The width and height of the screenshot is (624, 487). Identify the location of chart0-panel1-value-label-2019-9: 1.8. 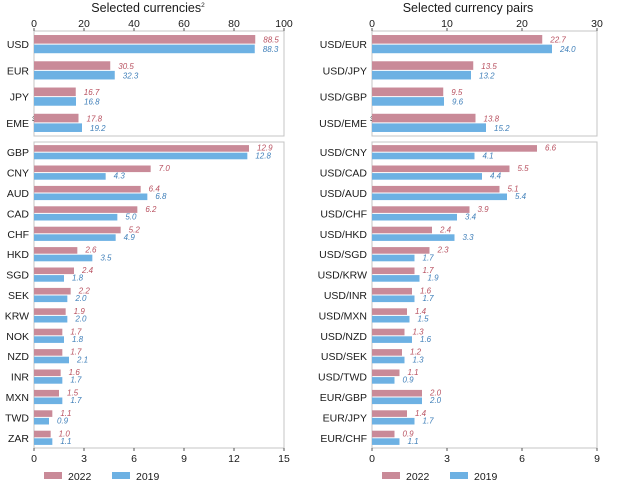
(78, 339).